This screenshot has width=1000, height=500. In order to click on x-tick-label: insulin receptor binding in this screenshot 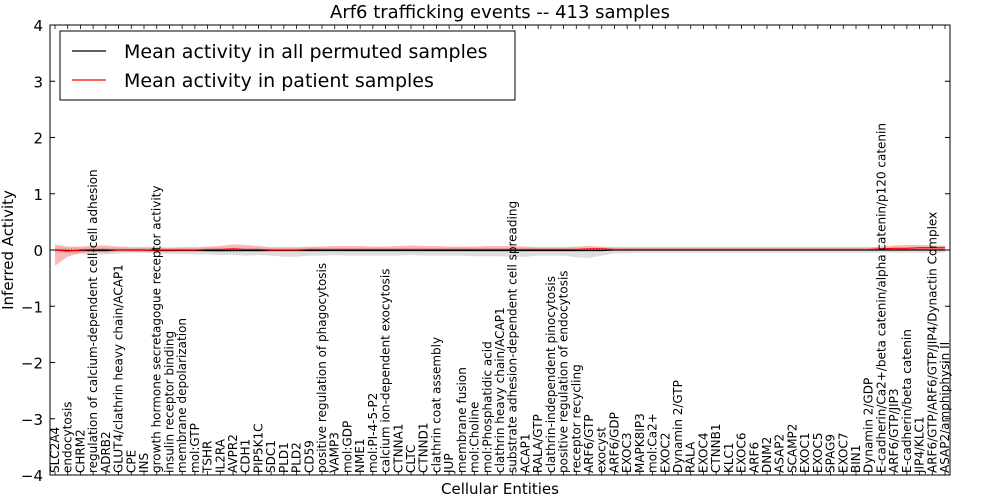, I will do `click(169, 402)`.